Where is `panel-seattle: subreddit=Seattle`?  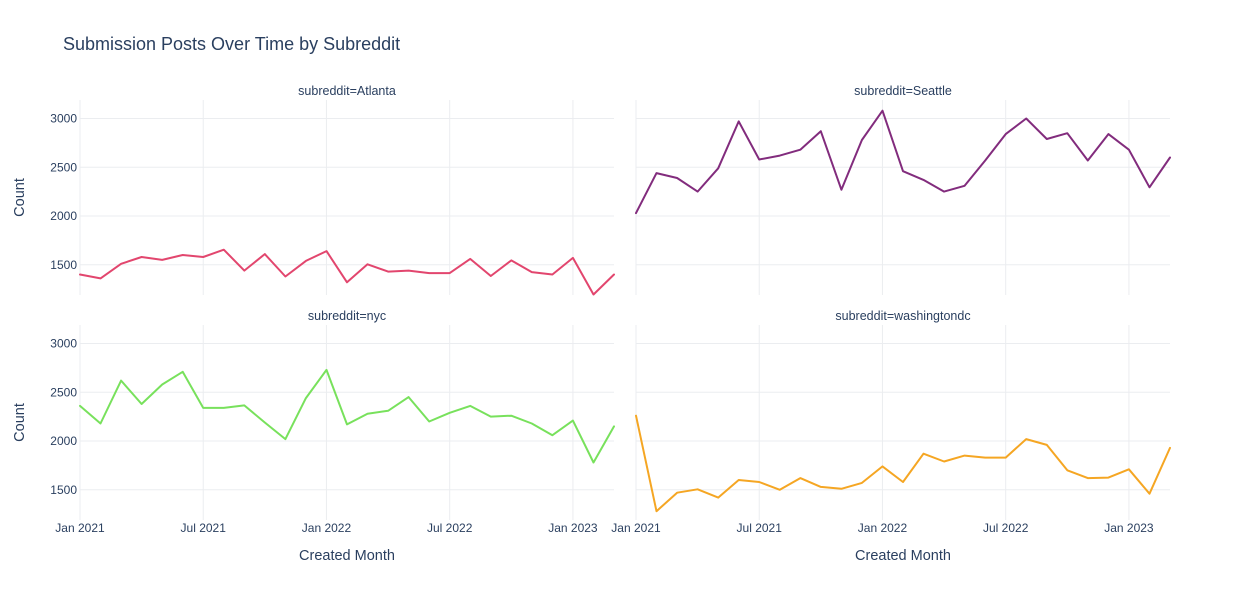 panel-seattle: subreddit=Seattle is located at coordinates (903, 189).